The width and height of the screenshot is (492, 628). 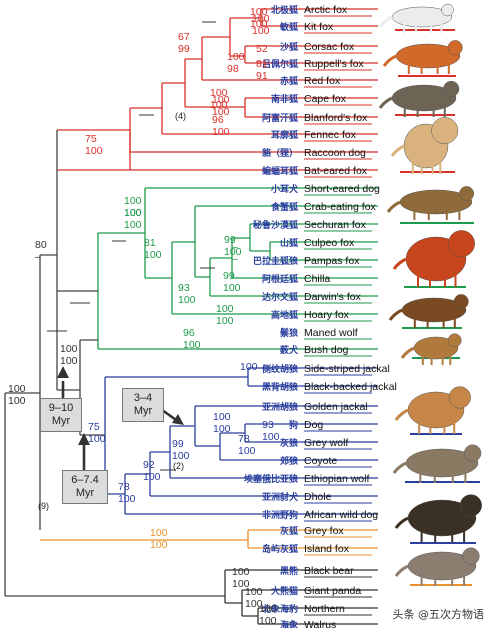 What do you see at coordinates (275, 225) in the screenshot?
I see `species-zh-label: 秘鲁沙漠狐` at bounding box center [275, 225].